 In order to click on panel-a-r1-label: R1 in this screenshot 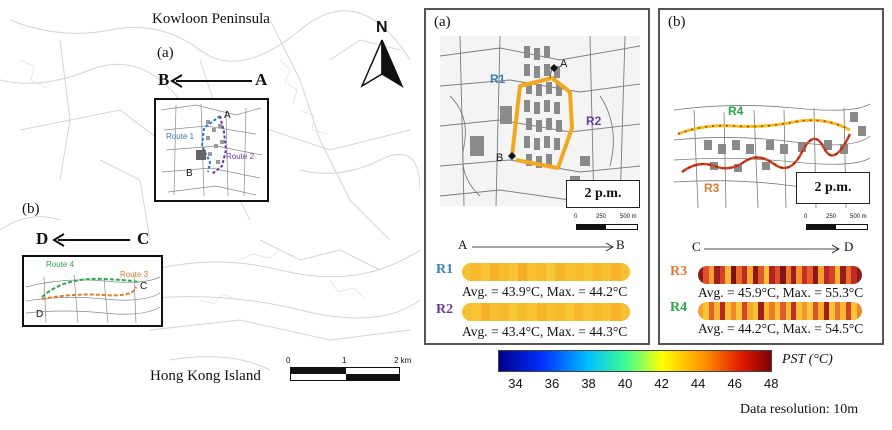, I will do `click(498, 79)`.